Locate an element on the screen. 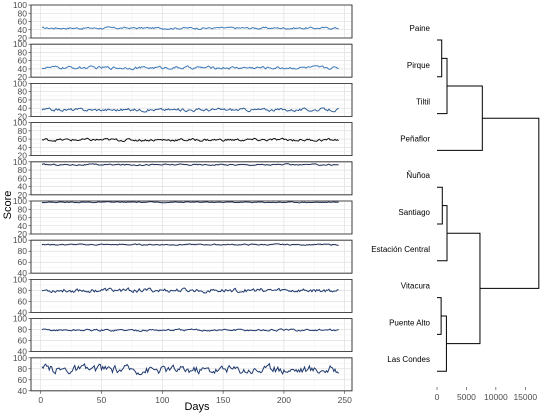 The width and height of the screenshot is (550, 414). leaf-label: Puente Alto is located at coordinates (409, 322).